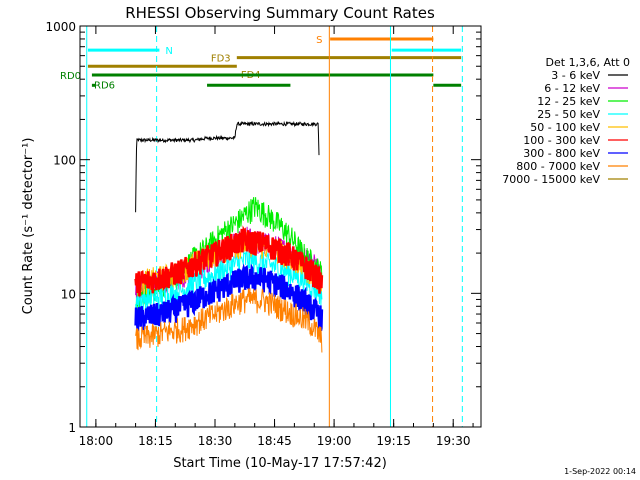  I want to click on flag-label-rd6: RD6, so click(104, 85).